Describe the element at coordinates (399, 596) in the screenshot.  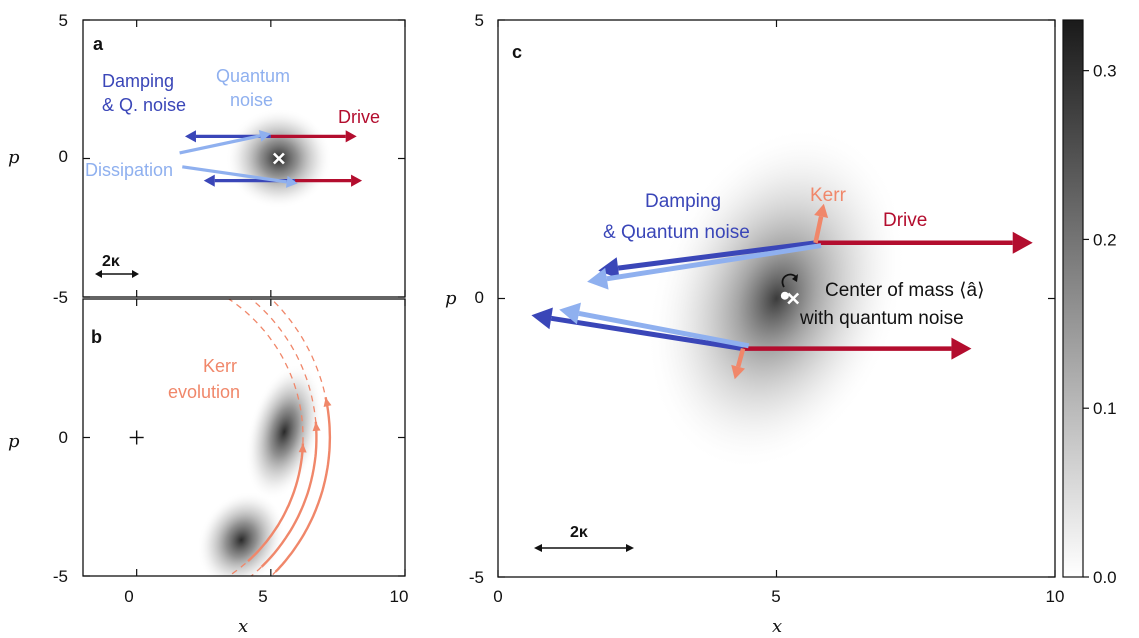
I see `xtick-b-10: 10` at that location.